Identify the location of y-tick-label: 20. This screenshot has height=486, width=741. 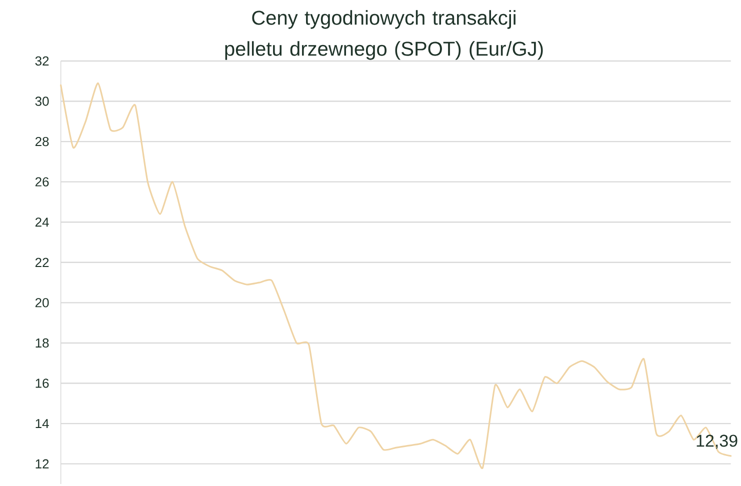
(42, 303).